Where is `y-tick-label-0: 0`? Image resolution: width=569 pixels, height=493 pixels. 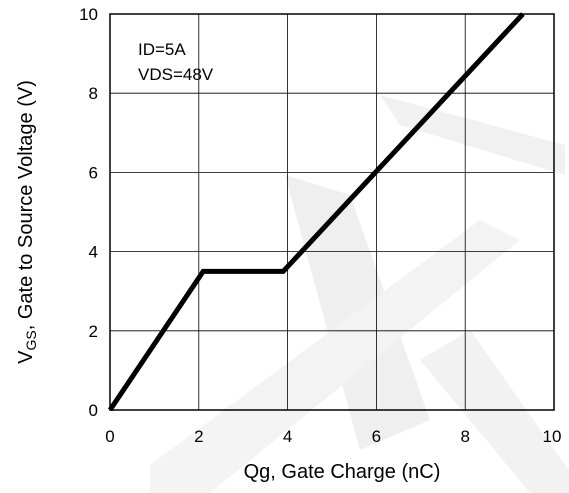 y-tick-label-0: 0 is located at coordinates (93, 410).